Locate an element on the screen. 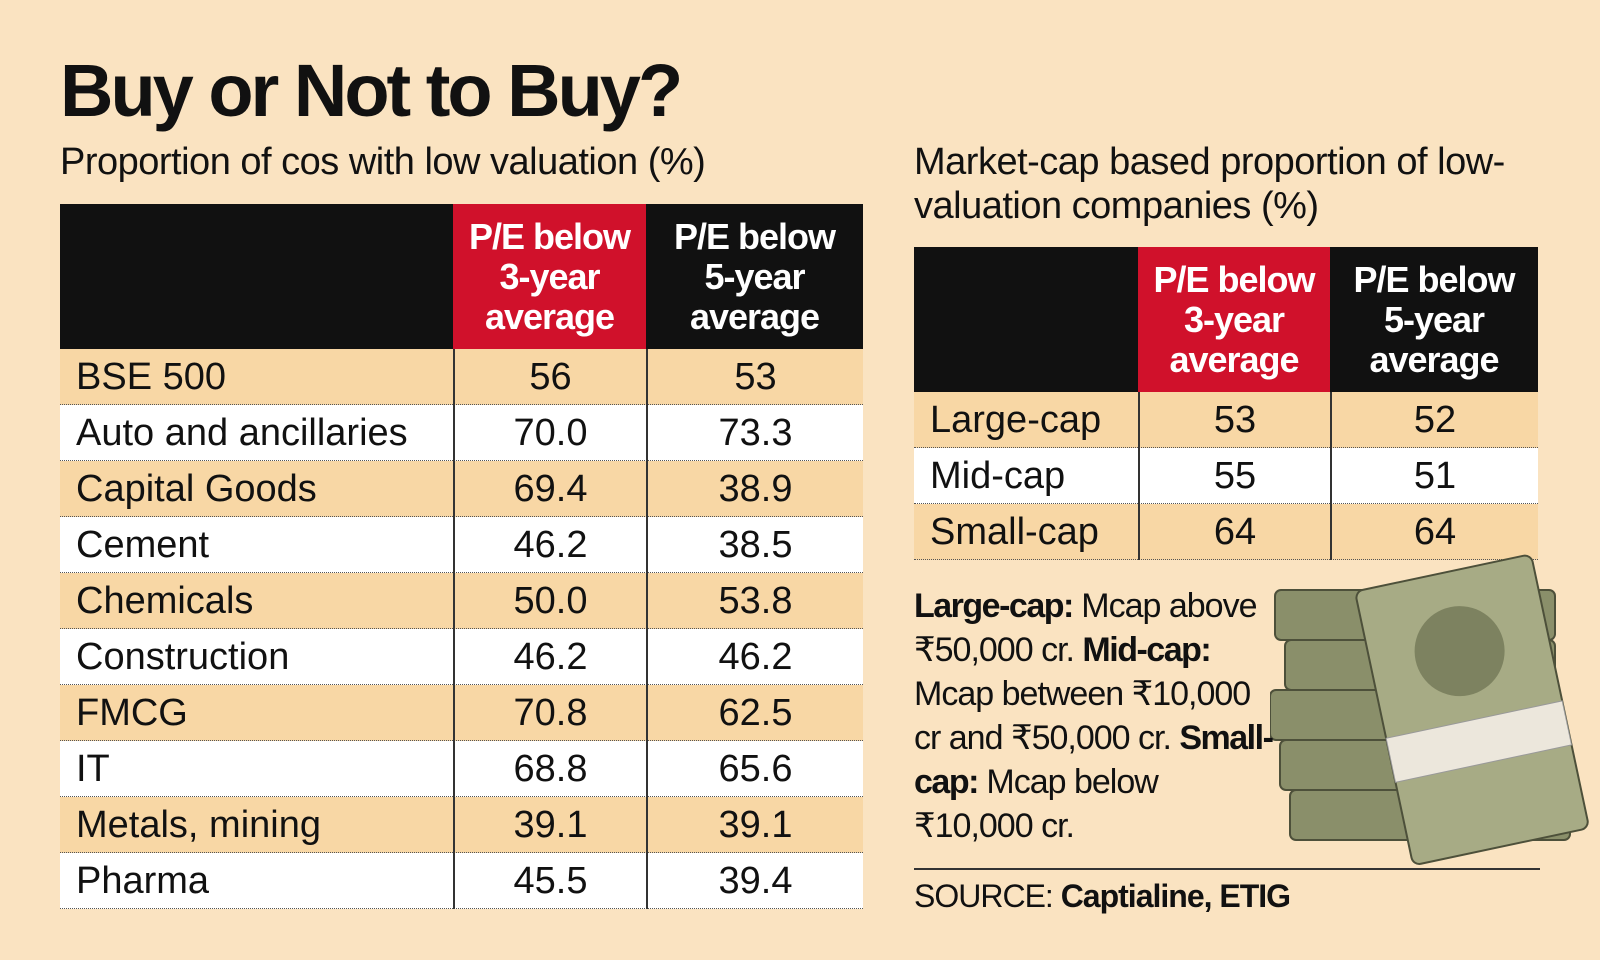 The image size is (1600, 960). table-row: Mid-cap 55 51 is located at coordinates (1226, 476).